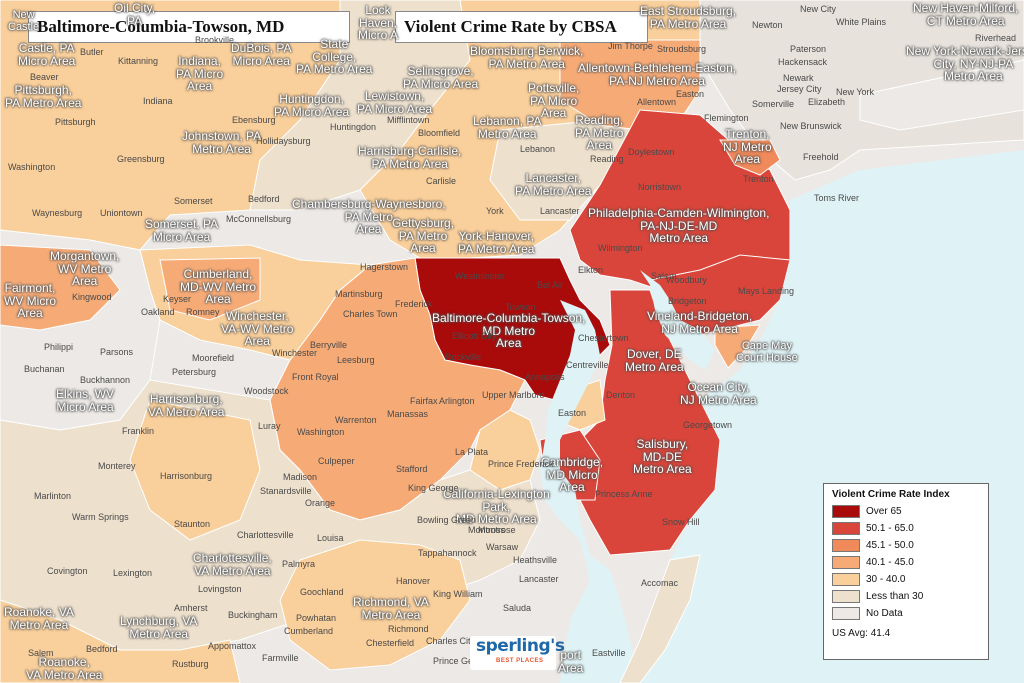 The height and width of the screenshot is (683, 1024). I want to click on legend-item: Less than 30, so click(910, 596).